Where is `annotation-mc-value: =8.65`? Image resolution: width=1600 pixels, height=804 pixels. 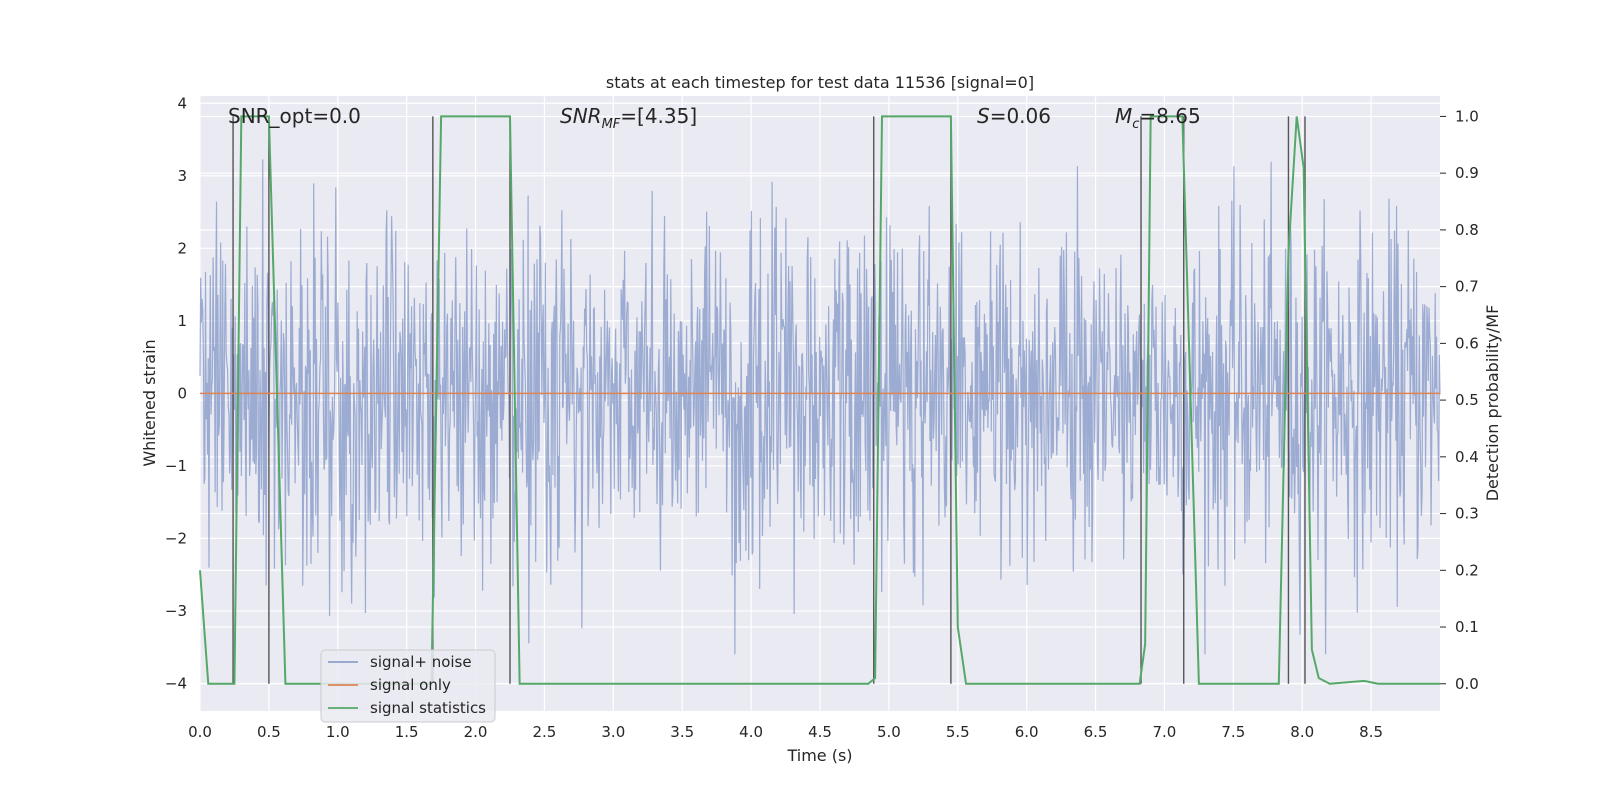 annotation-mc-value: =8.65 is located at coordinates (1169, 116).